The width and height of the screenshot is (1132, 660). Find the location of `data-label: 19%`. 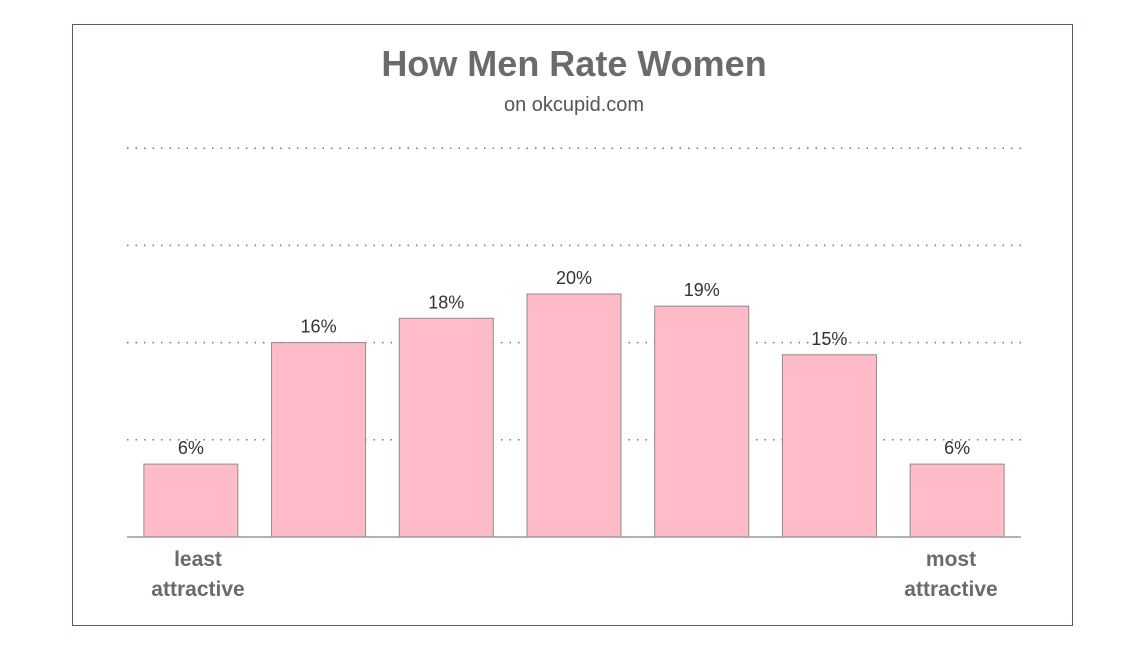

data-label: 19% is located at coordinates (702, 290).